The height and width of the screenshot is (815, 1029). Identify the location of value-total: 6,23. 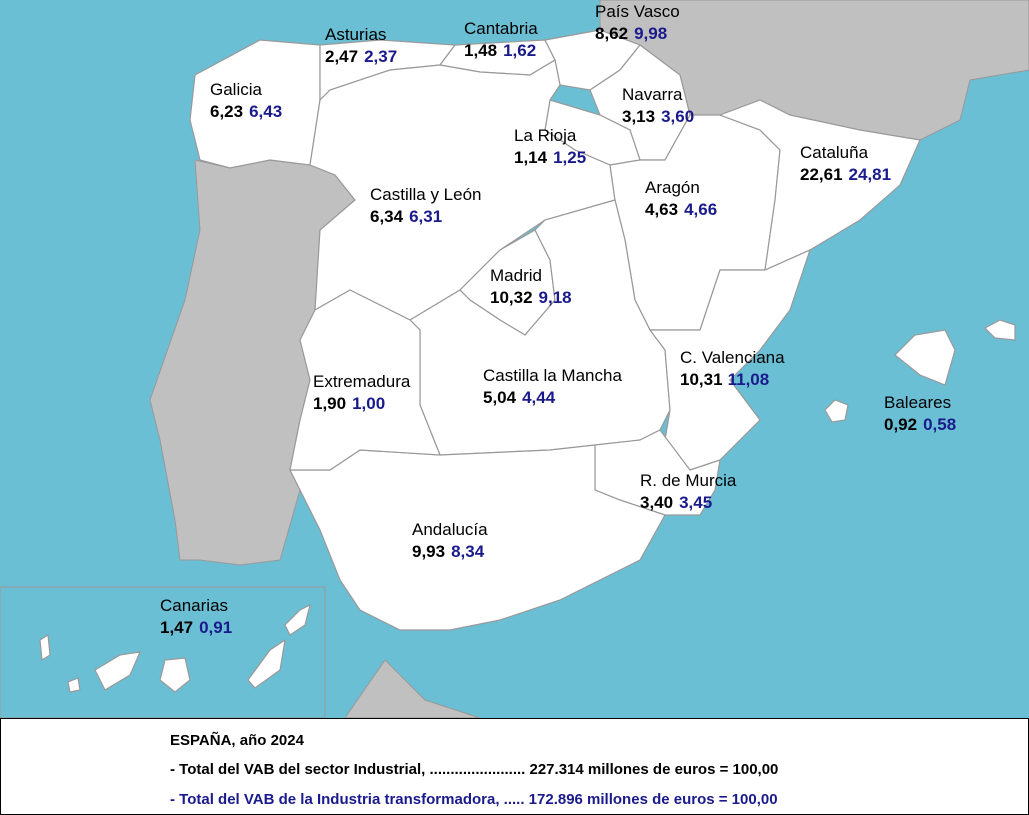
(226, 111).